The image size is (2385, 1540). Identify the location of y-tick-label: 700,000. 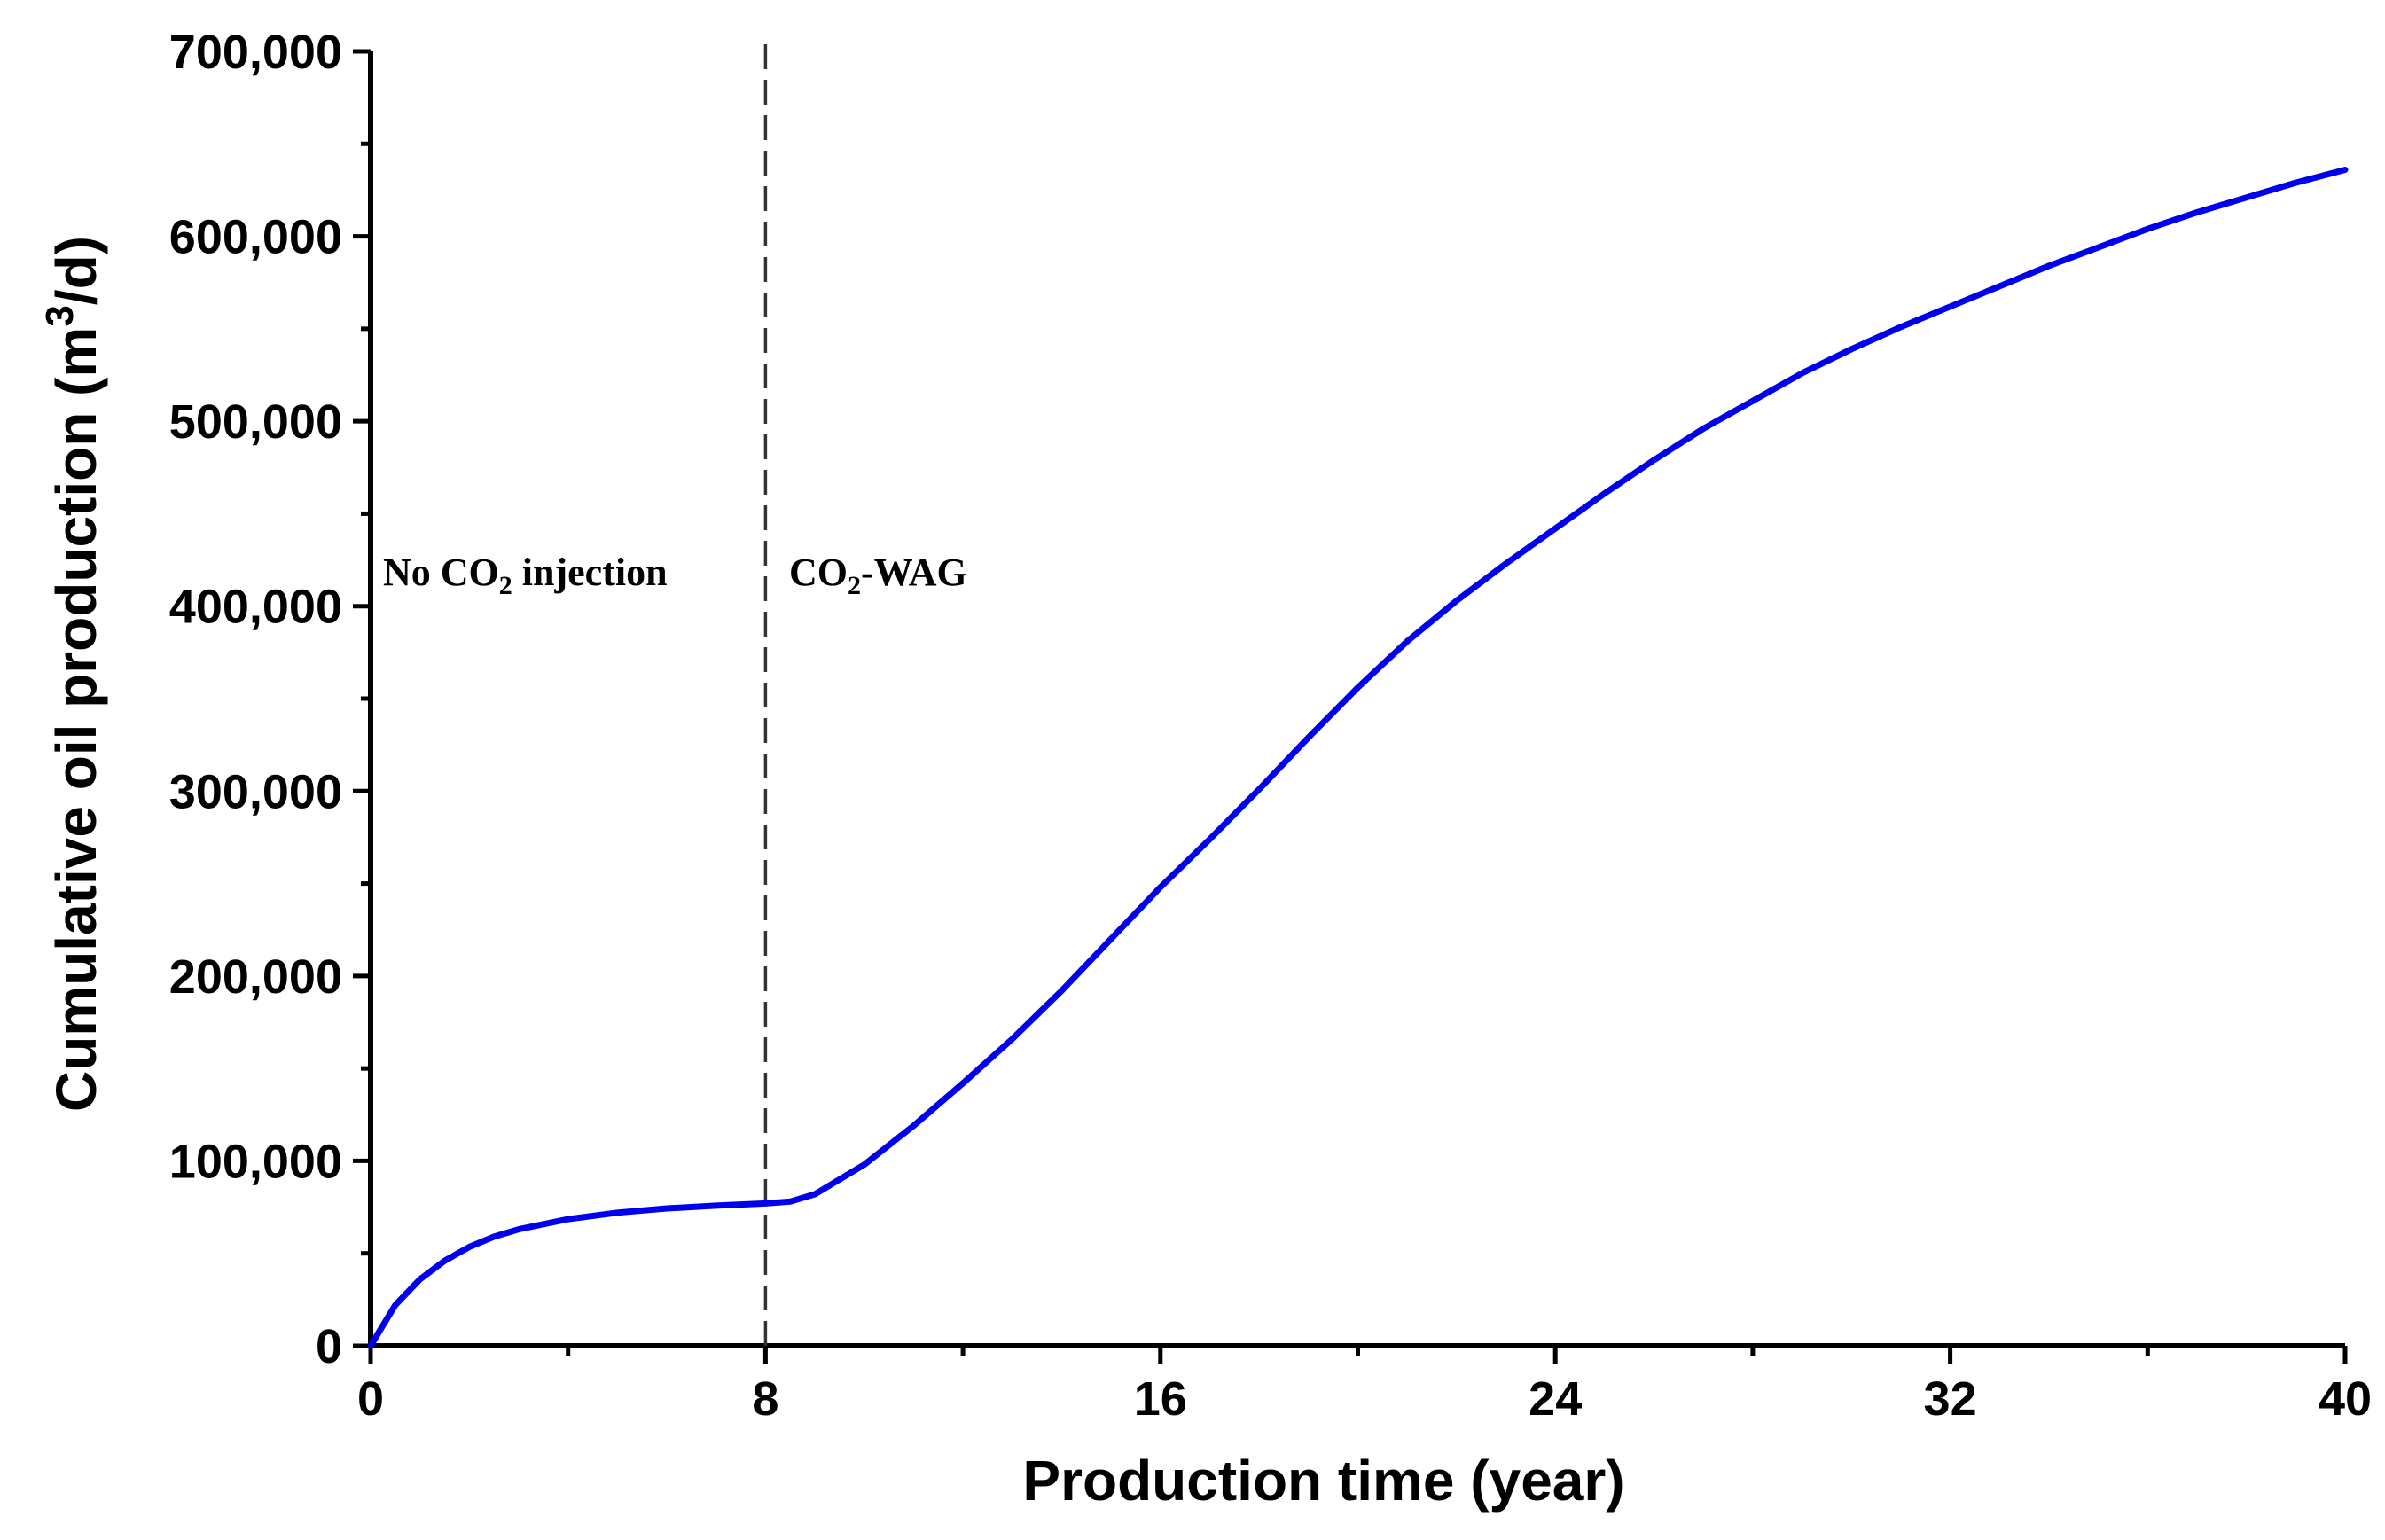
(255, 52).